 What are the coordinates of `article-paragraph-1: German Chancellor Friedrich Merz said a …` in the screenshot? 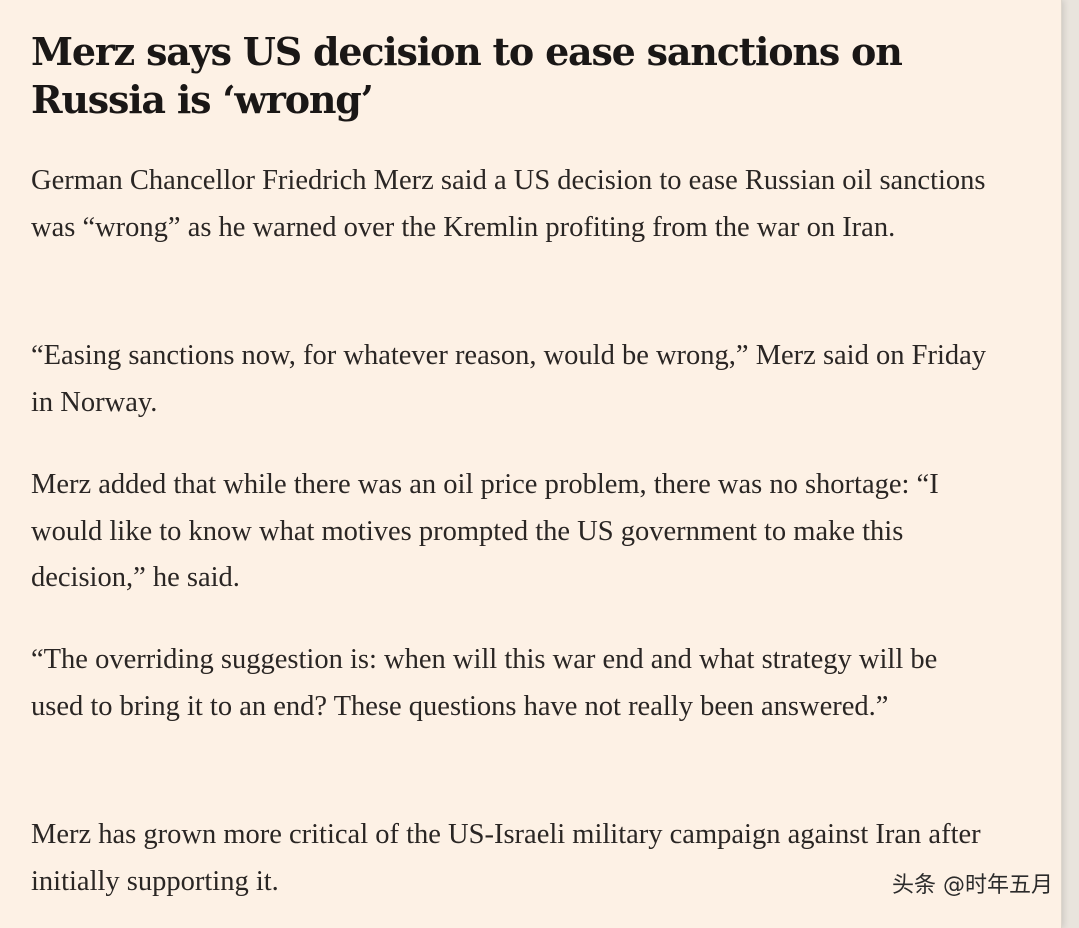 It's located at (508, 204).